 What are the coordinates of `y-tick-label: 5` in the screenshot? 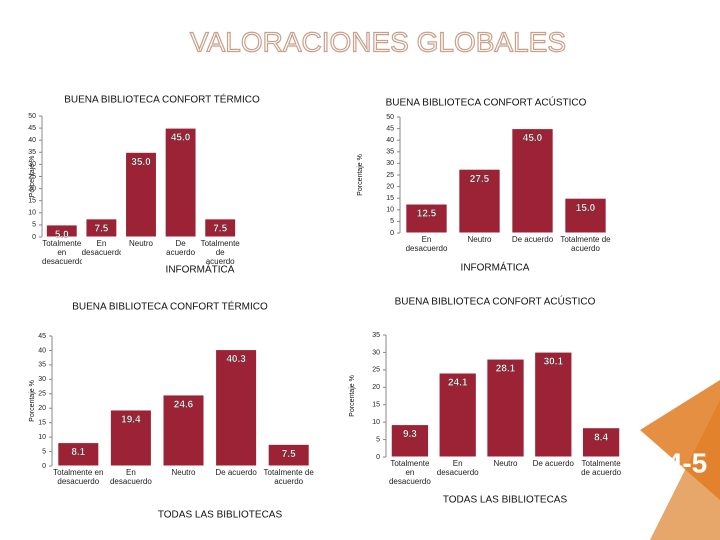 It's located at (378, 439).